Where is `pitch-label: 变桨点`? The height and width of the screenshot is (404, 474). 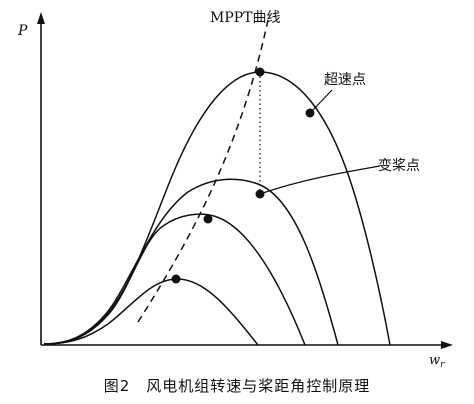
pitch-label: 变桨点 is located at coordinates (399, 165).